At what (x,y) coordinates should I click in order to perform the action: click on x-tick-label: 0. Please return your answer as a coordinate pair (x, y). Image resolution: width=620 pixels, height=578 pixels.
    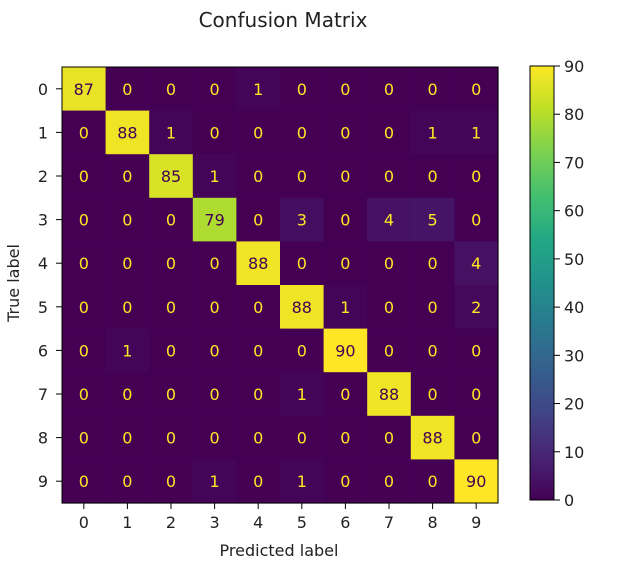
    Looking at the image, I should click on (84, 522).